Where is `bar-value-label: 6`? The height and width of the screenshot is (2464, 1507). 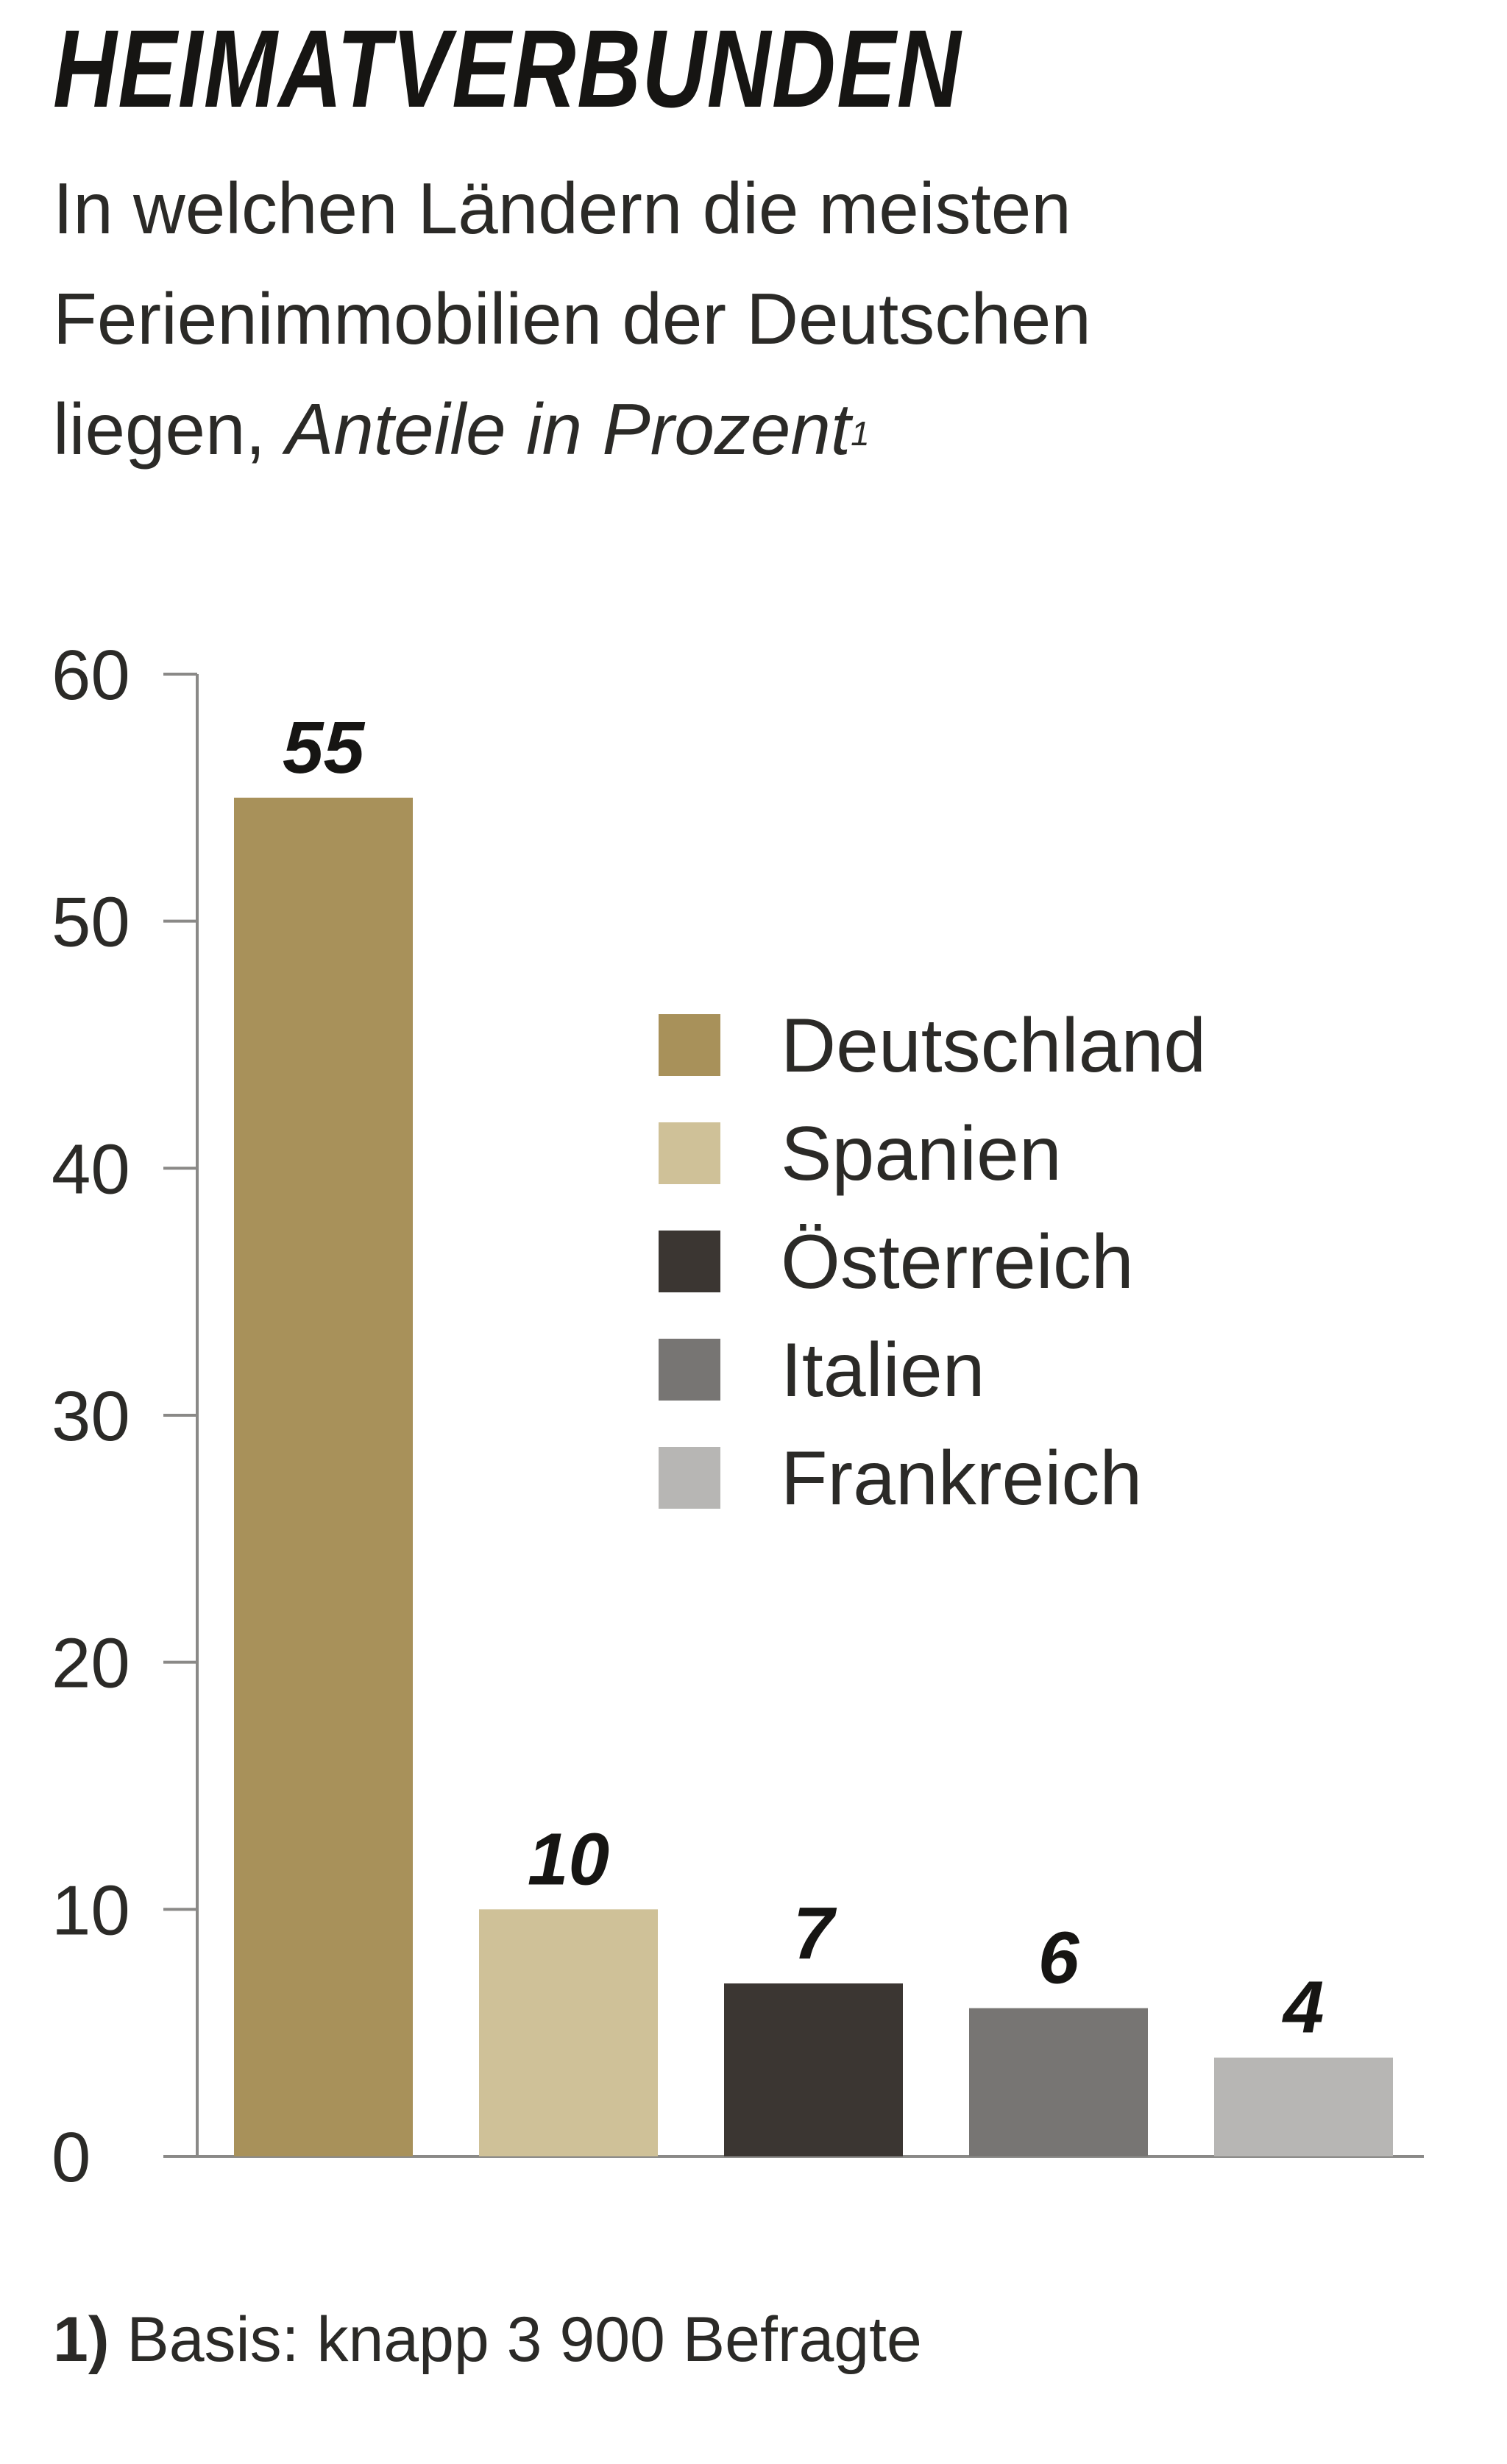 bar-value-label: 6 is located at coordinates (1059, 1959).